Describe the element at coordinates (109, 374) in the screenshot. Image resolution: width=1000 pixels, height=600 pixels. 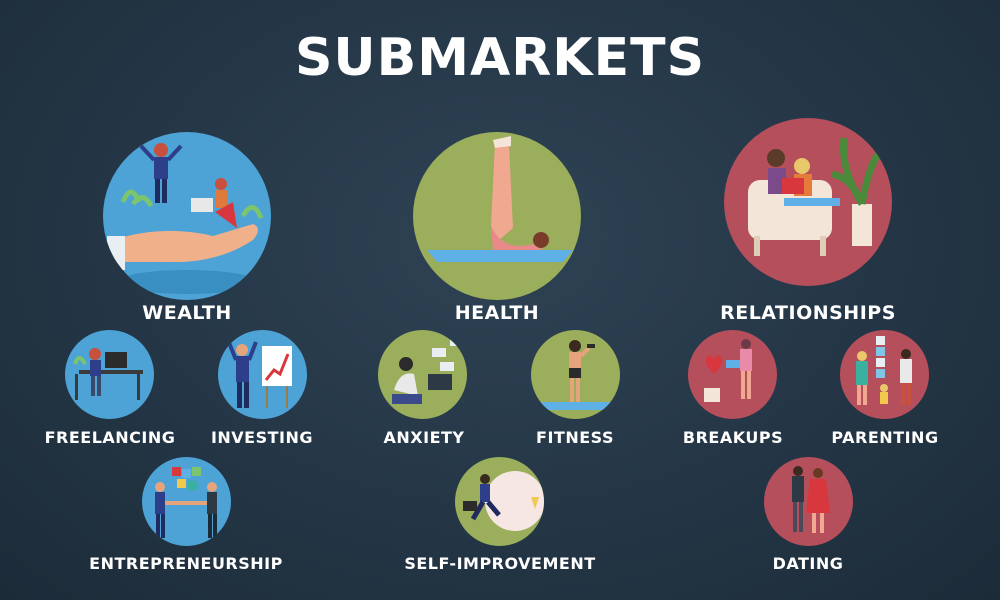
I see `freelancer-desk-icon` at that location.